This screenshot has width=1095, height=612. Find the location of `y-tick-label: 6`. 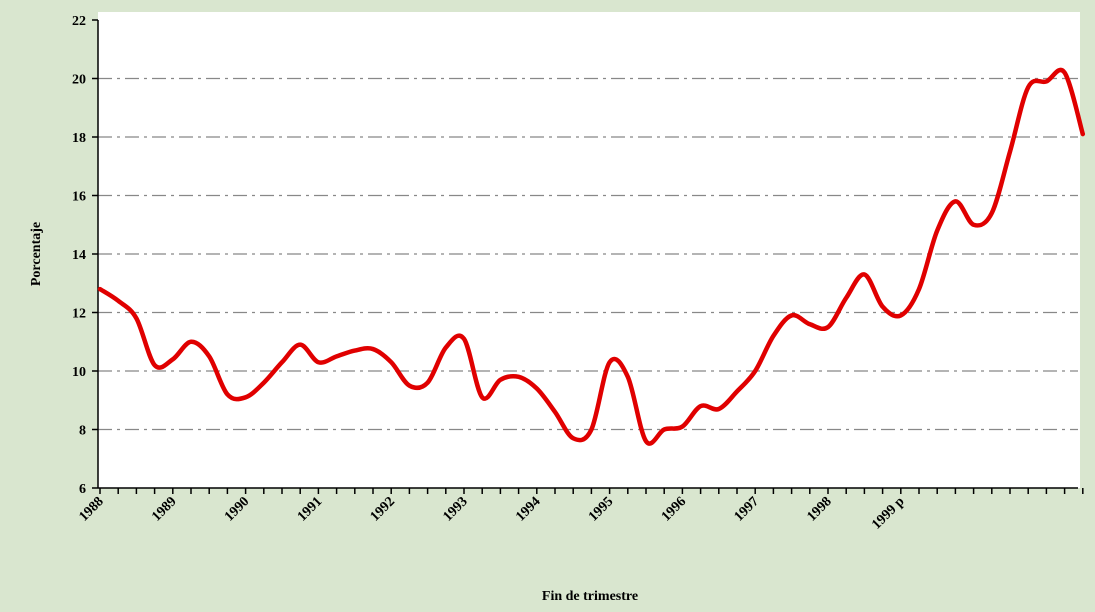

y-tick-label: 6 is located at coordinates (82, 489).